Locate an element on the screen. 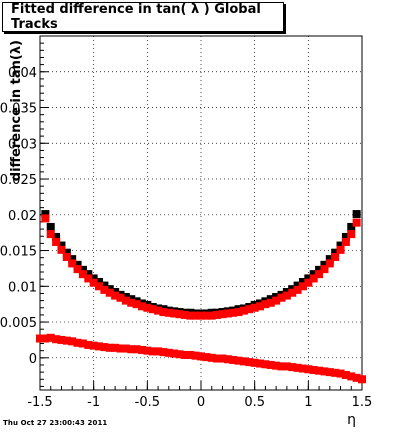 This screenshot has width=400, height=433. y-tick-label: 0.035 is located at coordinates (18, 109).